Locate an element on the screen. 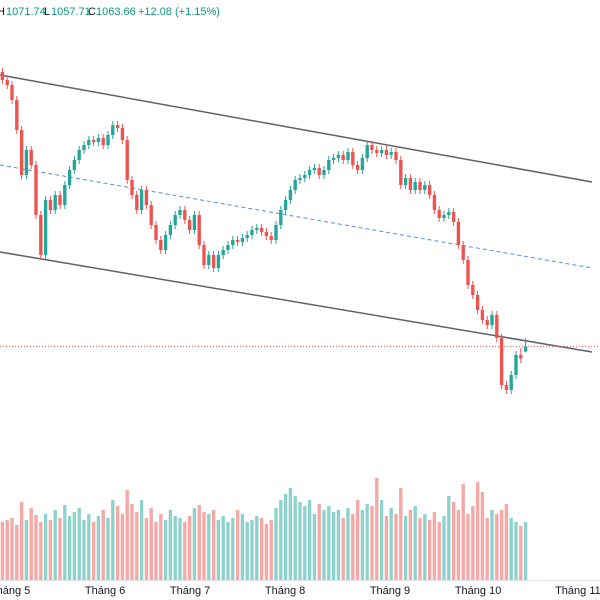 This screenshot has width=600, height=600. x-tick-label: Tháng 5 is located at coordinates (15, 591).